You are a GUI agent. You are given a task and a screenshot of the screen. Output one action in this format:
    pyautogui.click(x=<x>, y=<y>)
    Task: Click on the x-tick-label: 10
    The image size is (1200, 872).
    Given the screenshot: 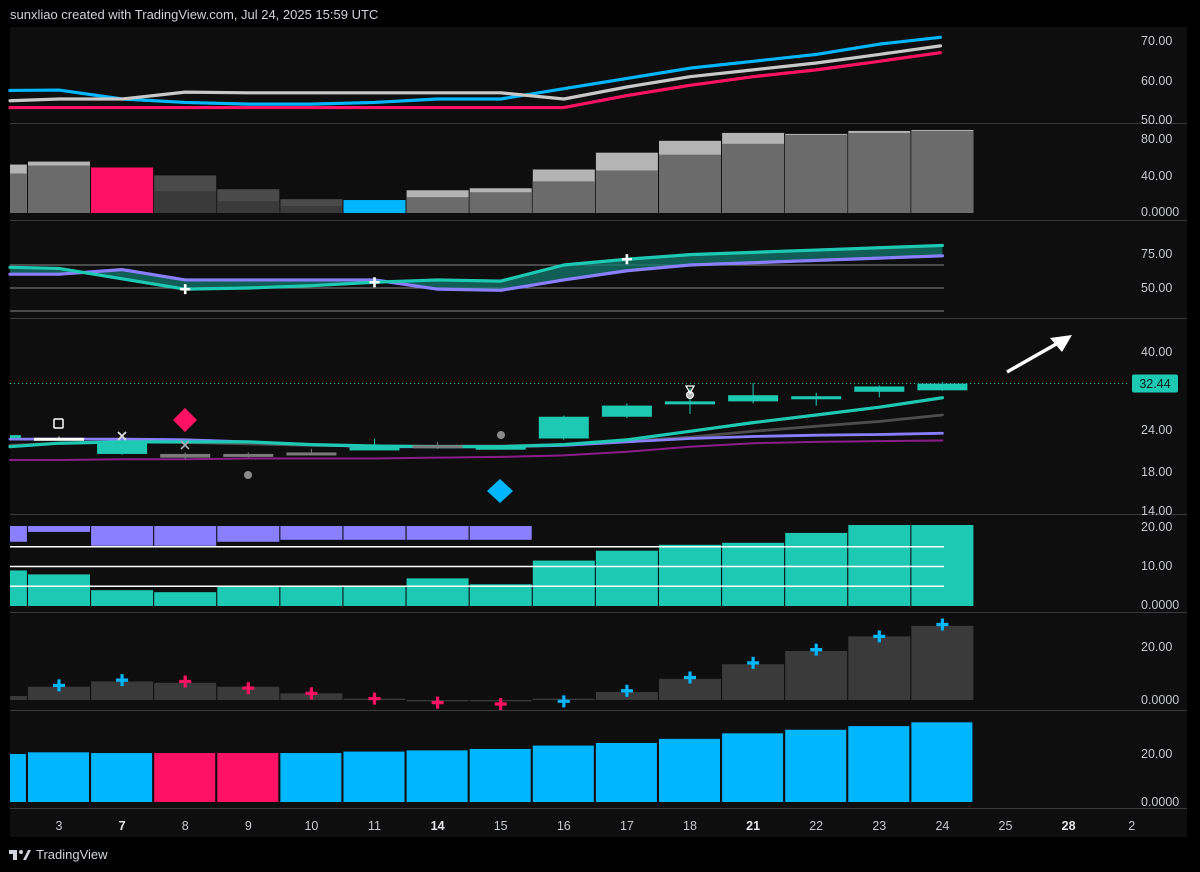 What is the action you would take?
    pyautogui.click(x=311, y=826)
    